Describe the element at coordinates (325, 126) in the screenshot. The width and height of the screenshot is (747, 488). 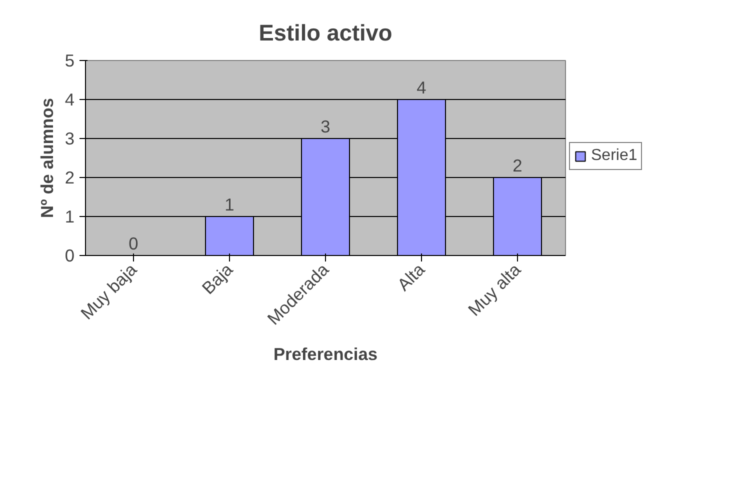
I see `data-label: 3` at that location.